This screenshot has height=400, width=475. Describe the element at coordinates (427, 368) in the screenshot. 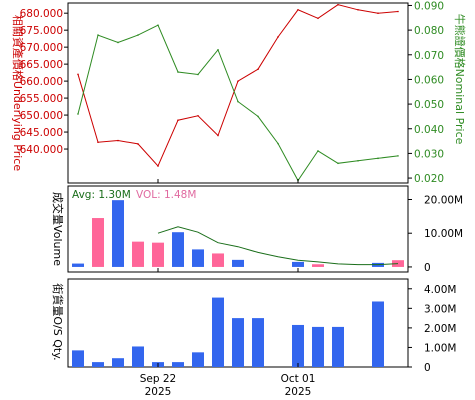

I see `os-qty-tick-label: 0` at that location.